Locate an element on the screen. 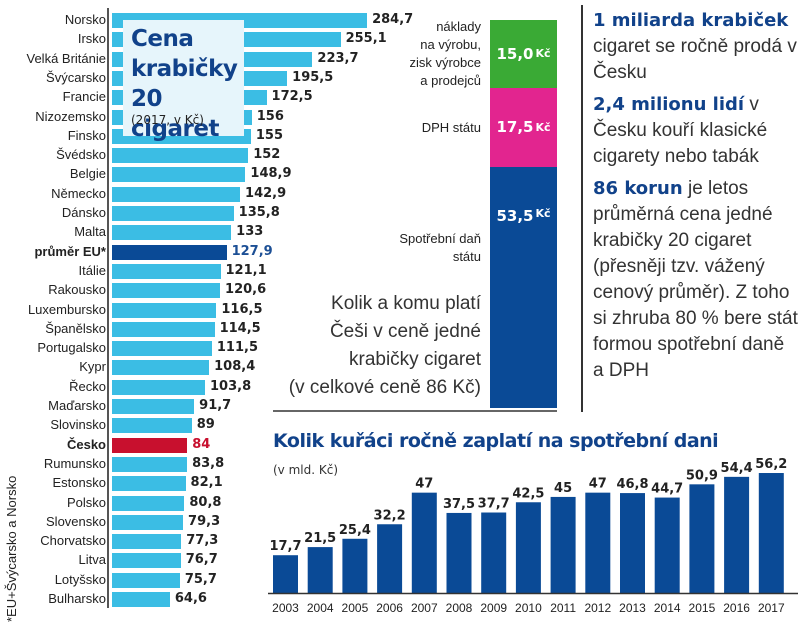 The width and height of the screenshot is (799, 641). bar-category-label: Slovensko is located at coordinates (76, 521).